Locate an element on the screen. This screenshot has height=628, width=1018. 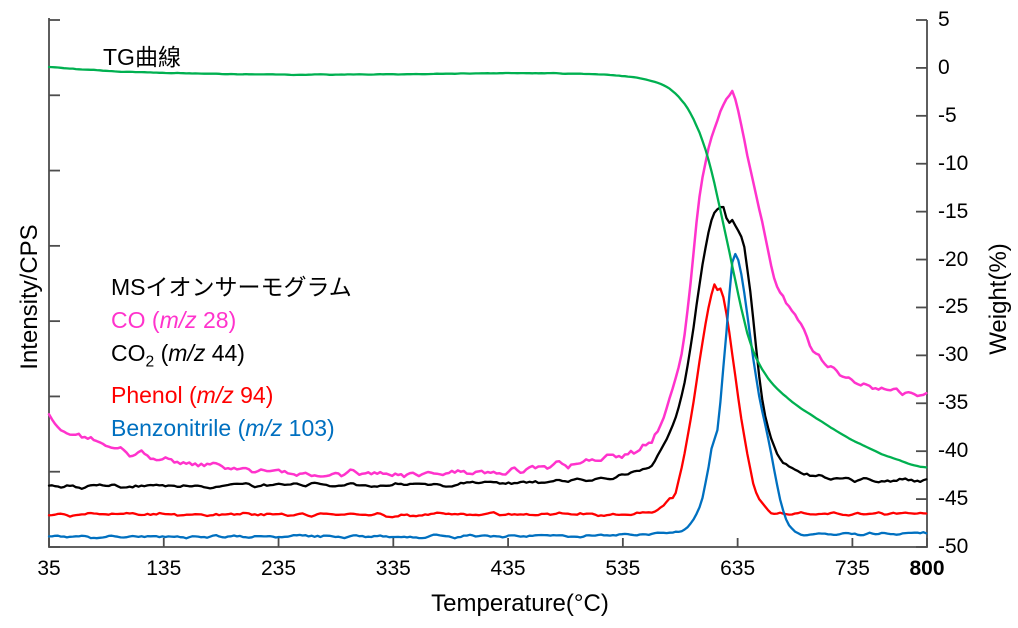
legend-text-segment: Benzonitrile ( is located at coordinates (178, 427).